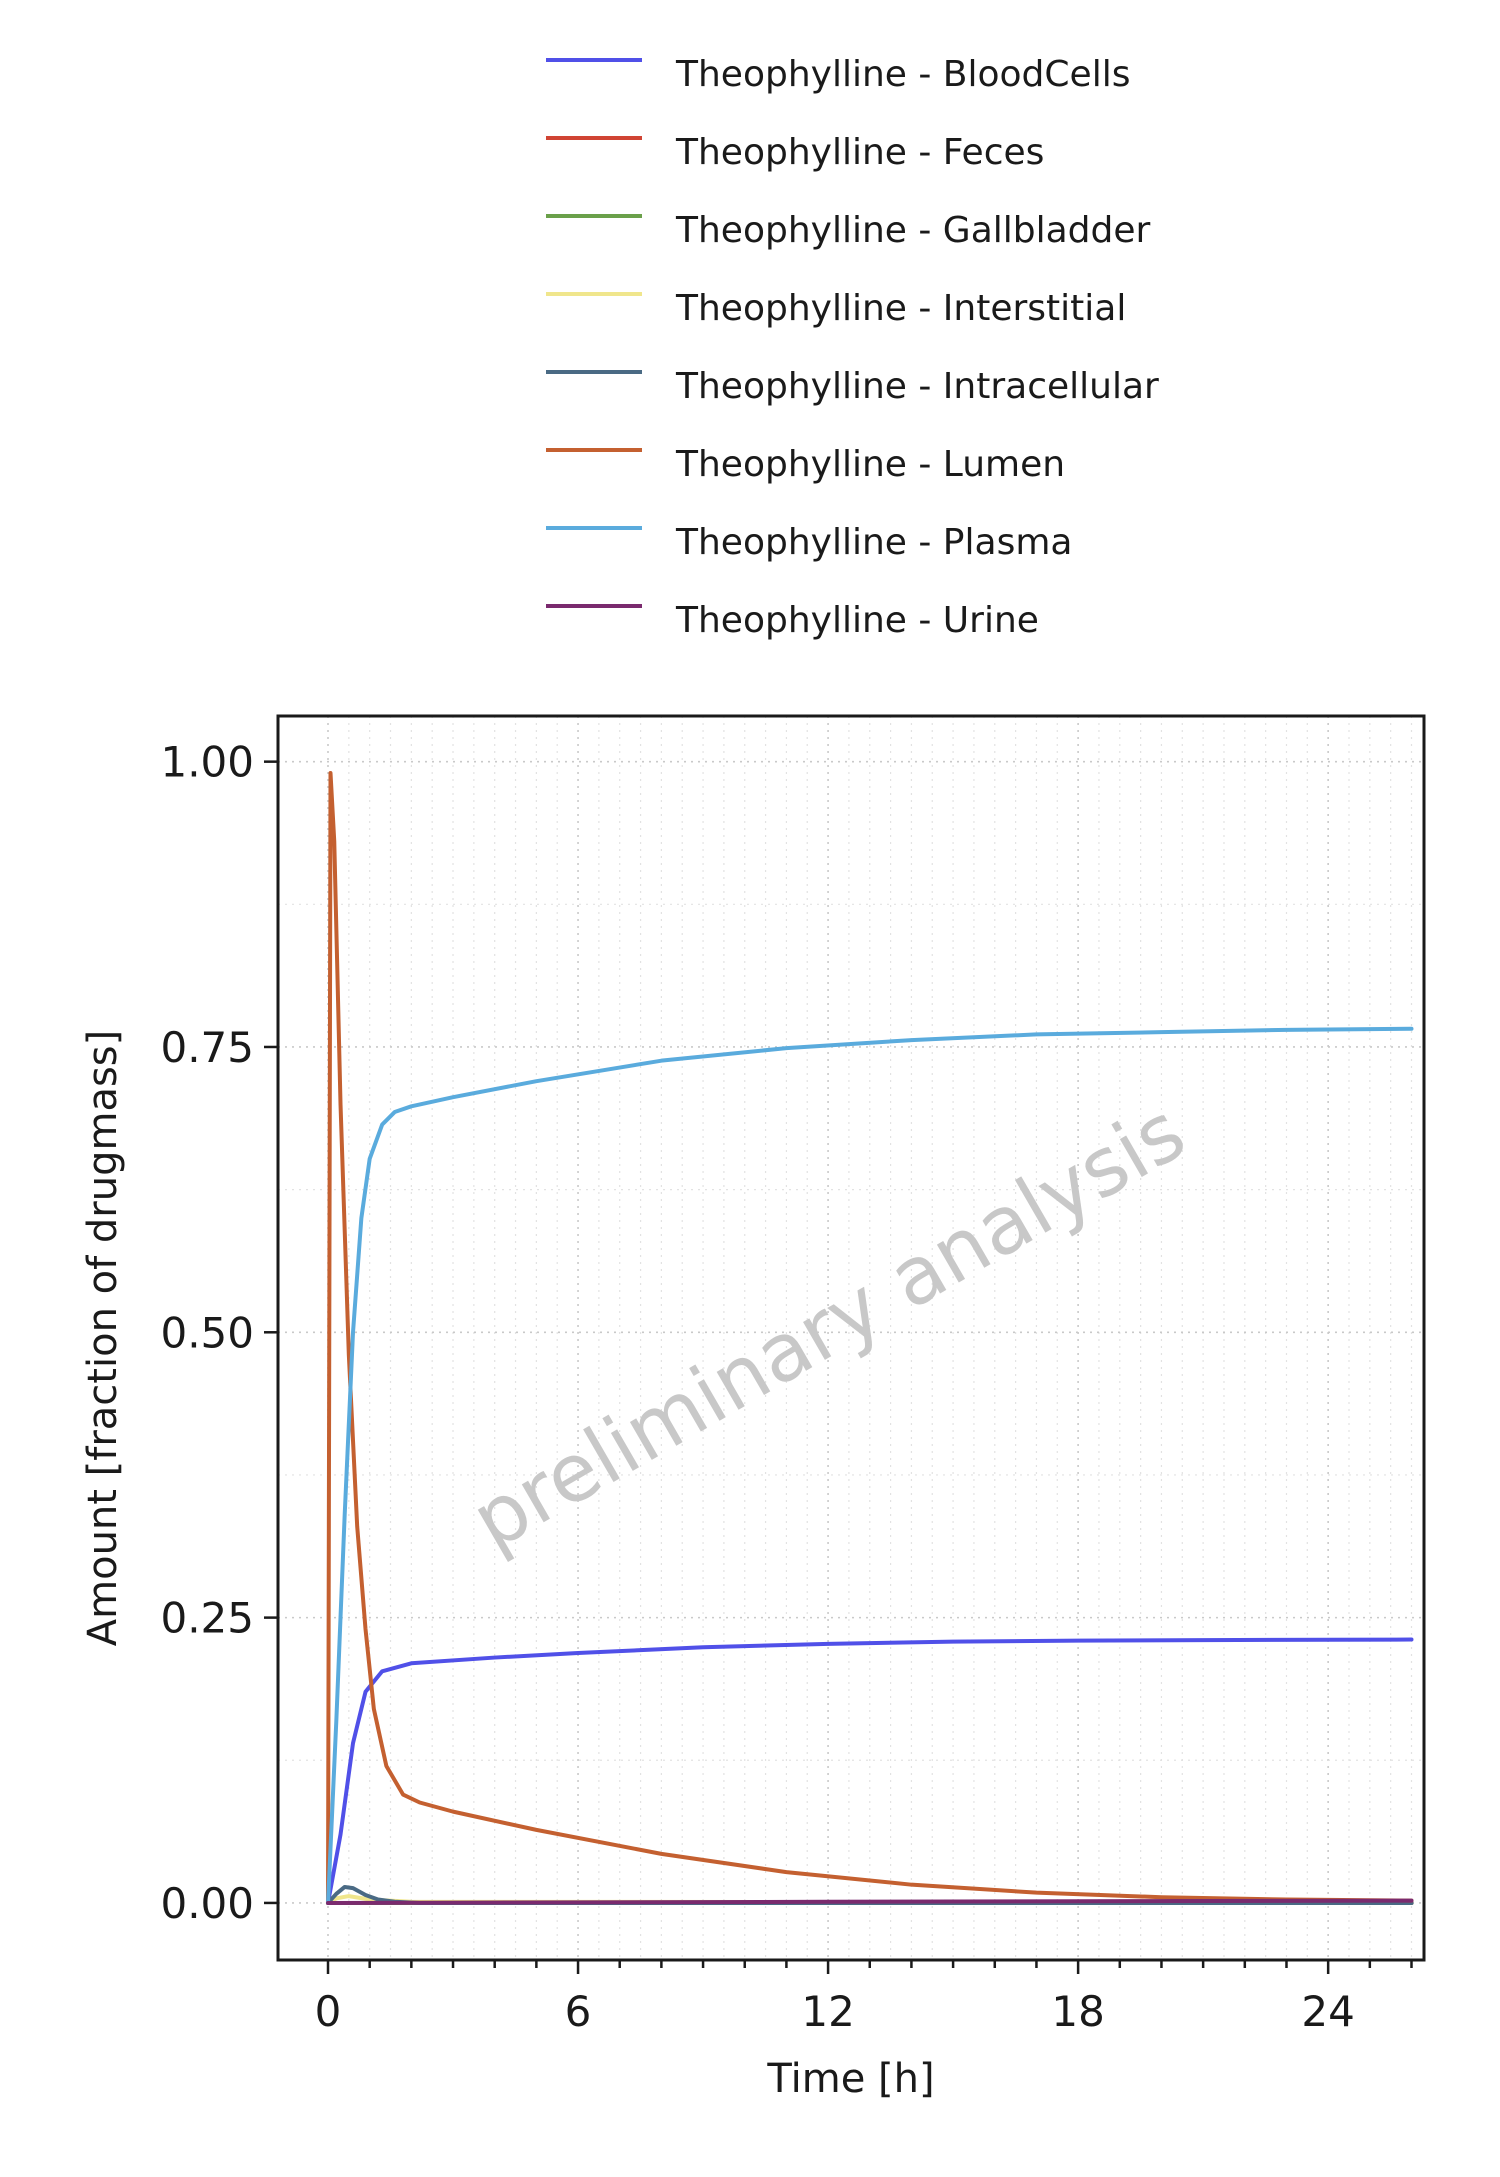 This screenshot has width=1500, height=2177. I want to click on legend-item-urine: Theophylline - Urine, so click(792, 620).